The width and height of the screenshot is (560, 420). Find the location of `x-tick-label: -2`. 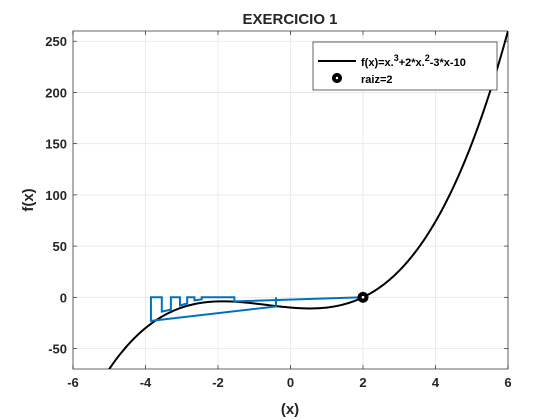

x-tick-label: -2 is located at coordinates (218, 382).